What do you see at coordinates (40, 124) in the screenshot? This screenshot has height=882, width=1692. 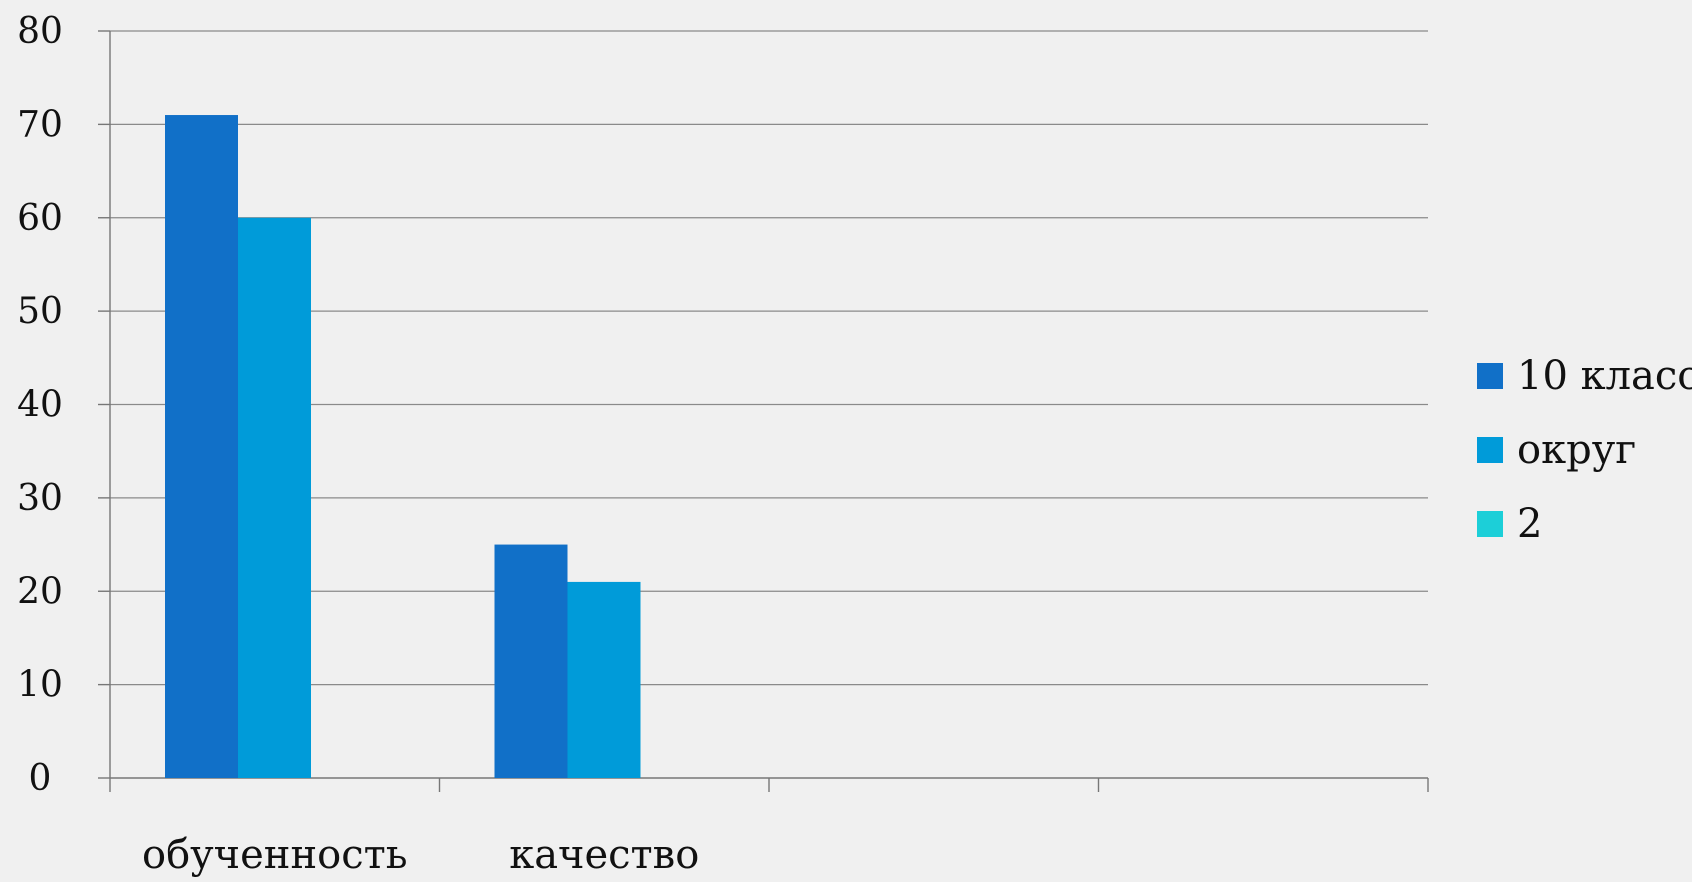 I see `y-tick-label: 70` at bounding box center [40, 124].